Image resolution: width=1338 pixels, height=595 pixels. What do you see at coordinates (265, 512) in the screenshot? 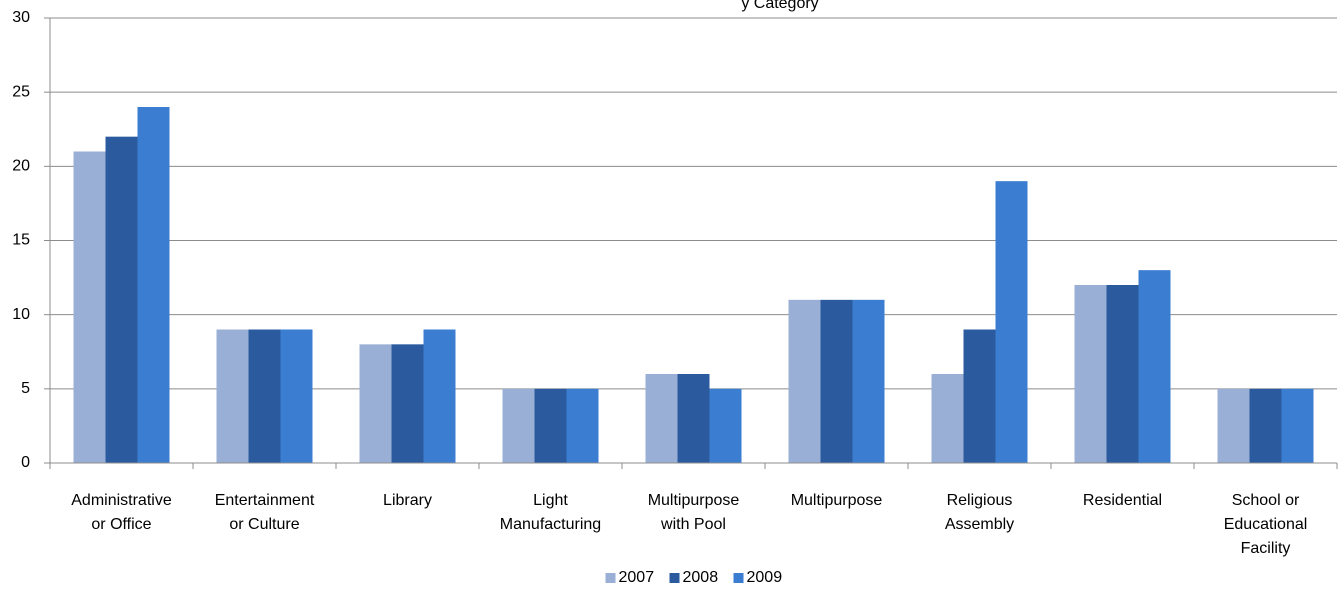
I see `x-tick-label: Entertainment or Culture` at bounding box center [265, 512].